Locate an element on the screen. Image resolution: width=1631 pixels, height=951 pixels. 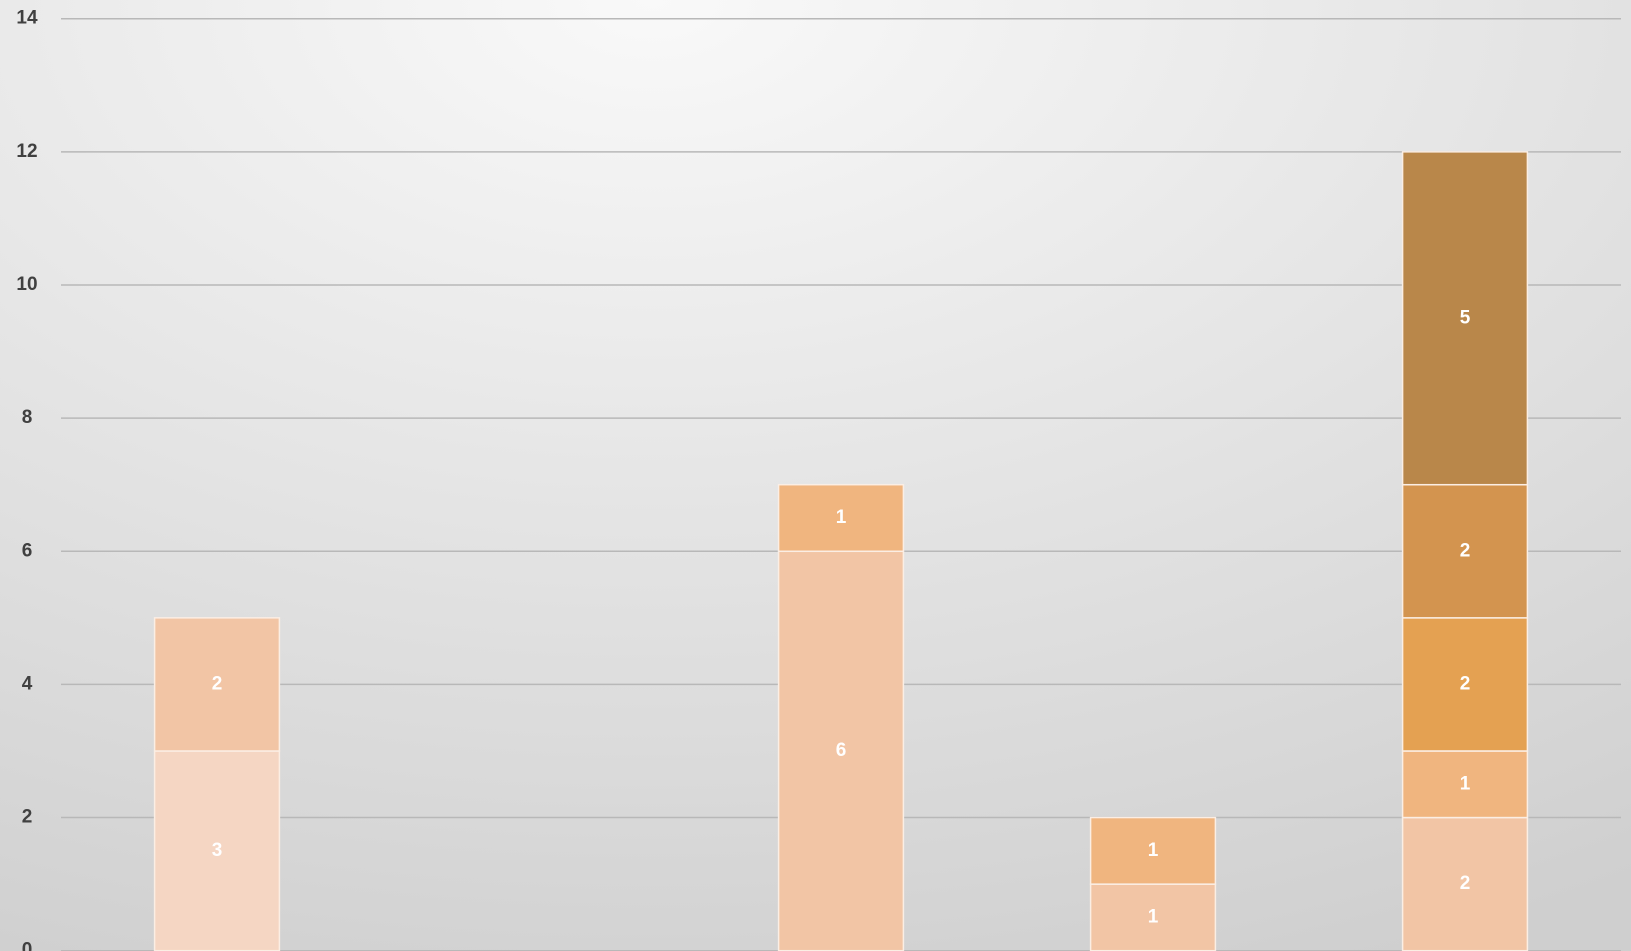
y-tick-label: 8 is located at coordinates (27, 417).